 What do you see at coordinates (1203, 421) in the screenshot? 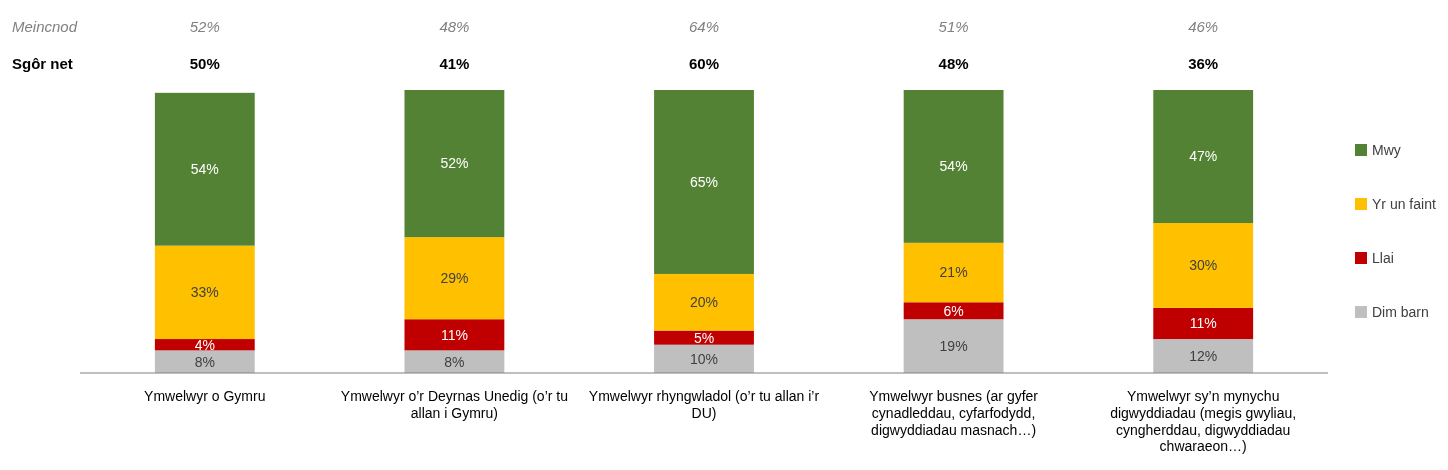
I see `x-tick-label: Ymwelwyr sy’n mynychu digwyddiadau (megis gwyliau, cyngherddau, digwyddiadau chwaraeon…)` at bounding box center [1203, 421].